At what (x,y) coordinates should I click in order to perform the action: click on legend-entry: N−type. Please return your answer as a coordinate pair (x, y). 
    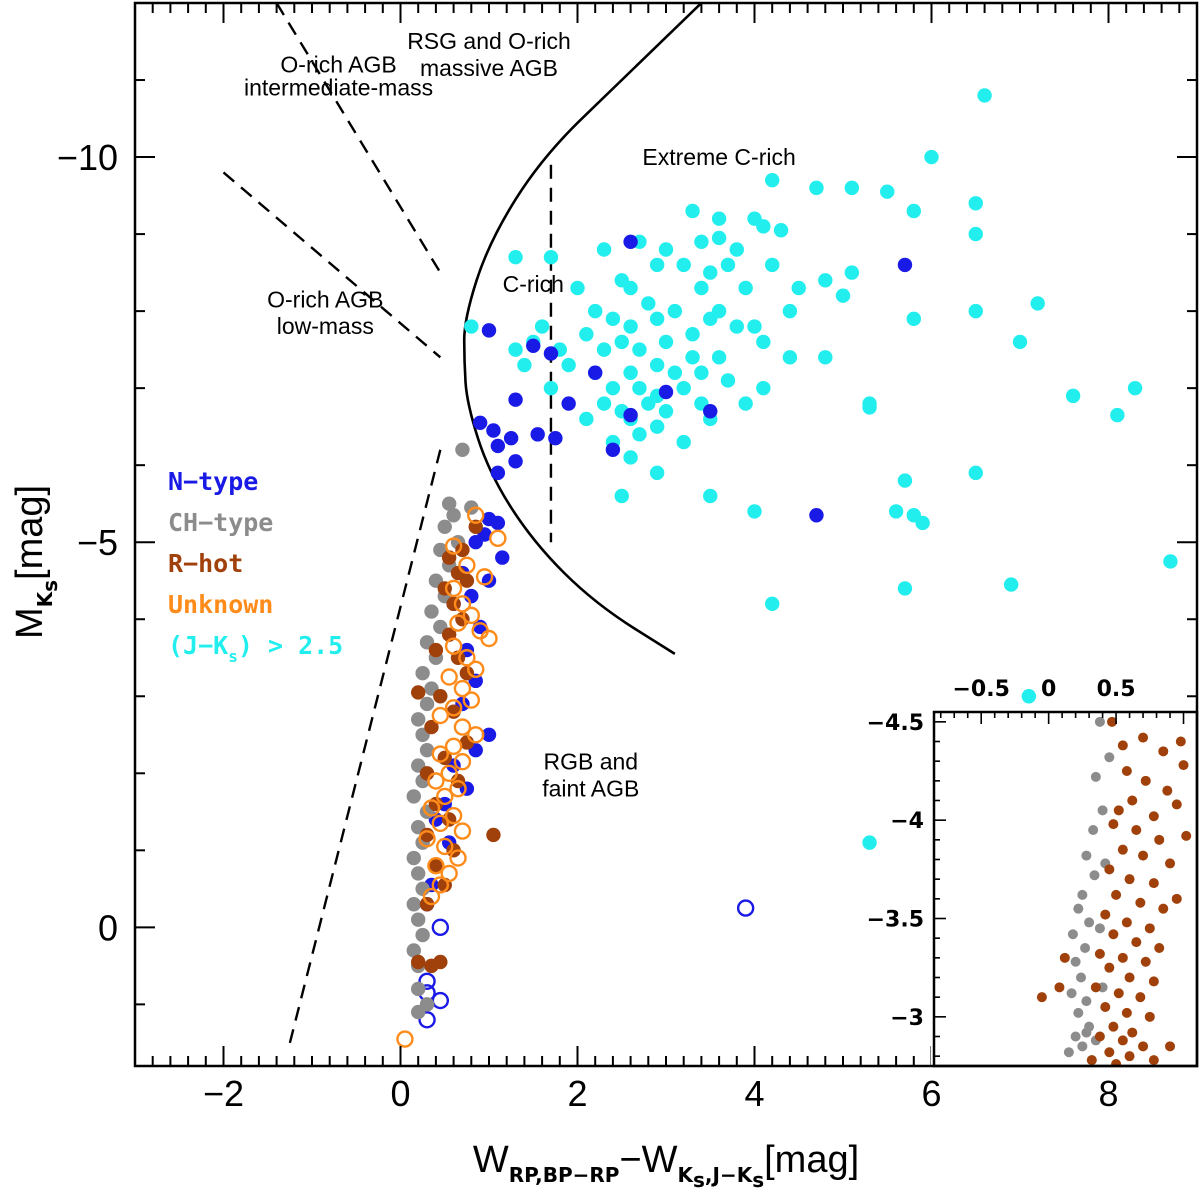
    Looking at the image, I should click on (213, 481).